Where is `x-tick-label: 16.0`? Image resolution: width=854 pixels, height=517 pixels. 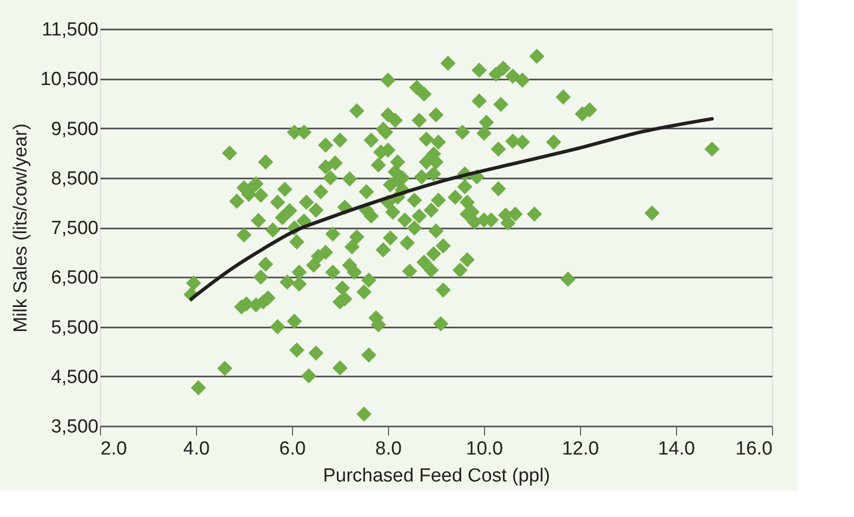
x-tick-label: 16.0 is located at coordinates (754, 449).